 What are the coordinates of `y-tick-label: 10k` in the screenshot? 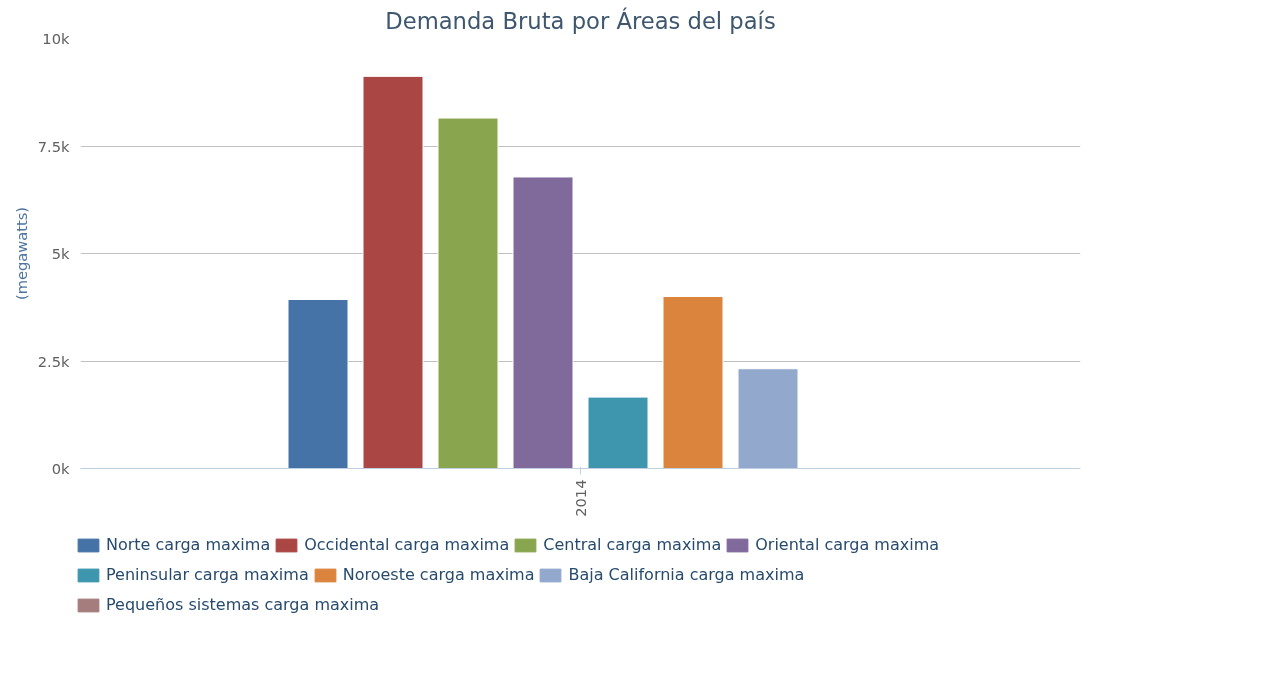 It's located at (56, 38).